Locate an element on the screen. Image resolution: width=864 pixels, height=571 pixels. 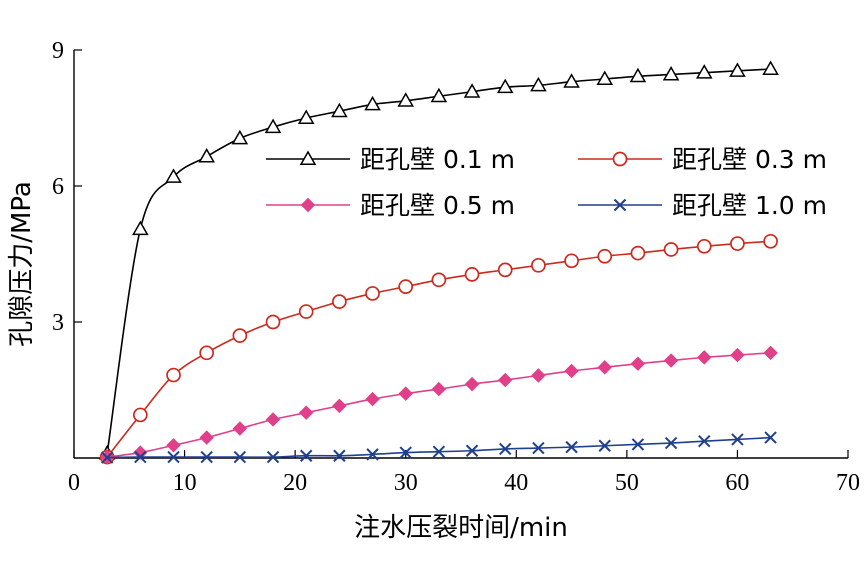
legend-entry-3: 距孔壁 1.0 m is located at coordinates (702, 205).